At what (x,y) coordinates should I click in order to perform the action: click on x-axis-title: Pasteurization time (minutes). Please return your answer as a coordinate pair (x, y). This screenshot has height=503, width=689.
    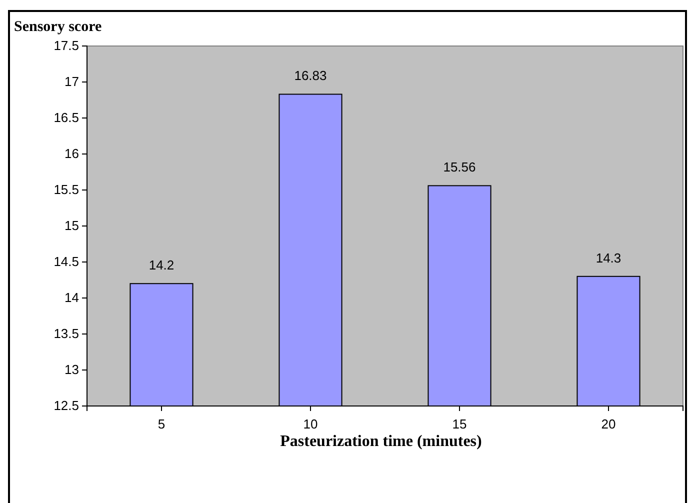
    Looking at the image, I should click on (381, 441).